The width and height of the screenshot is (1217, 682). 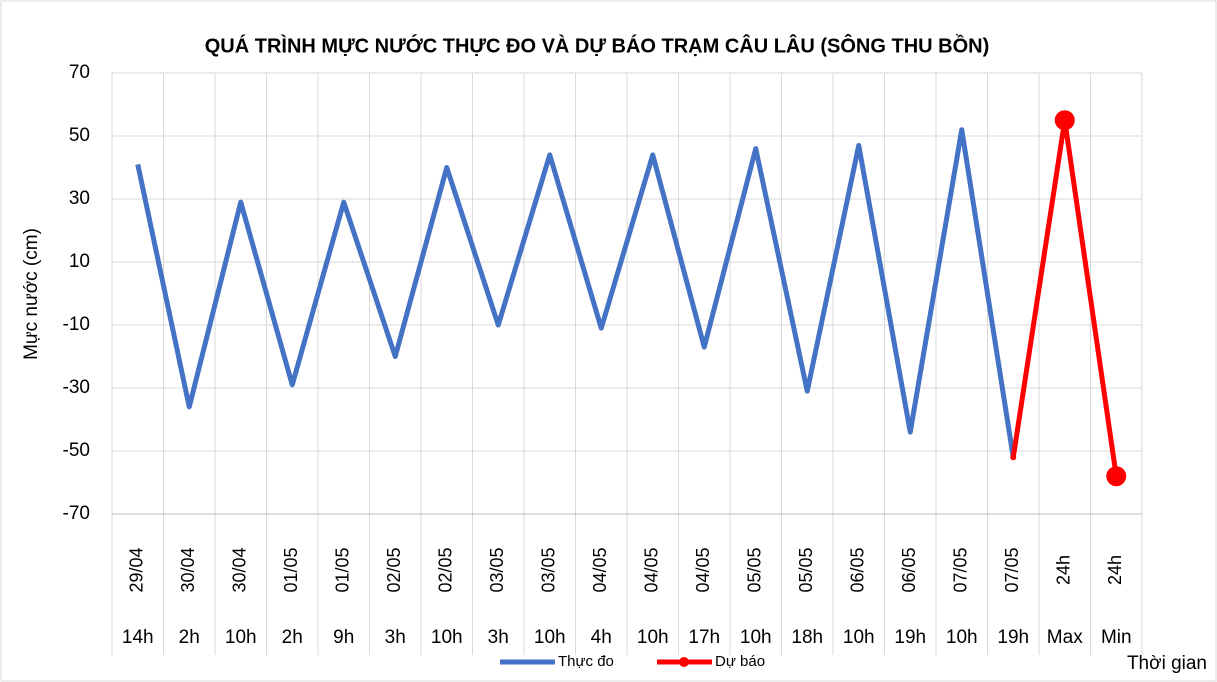 I want to click on legend-label: Dự báo, so click(x=740, y=661).